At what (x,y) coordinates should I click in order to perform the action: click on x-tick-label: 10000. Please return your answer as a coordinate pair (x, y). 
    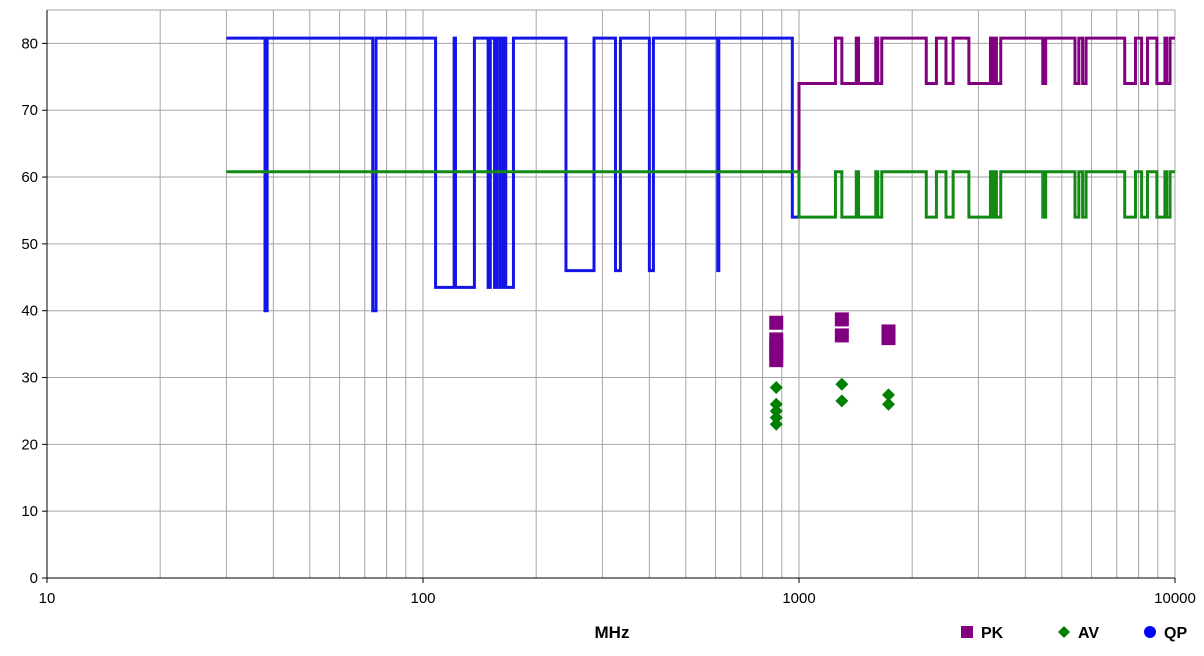
    Looking at the image, I should click on (1175, 598).